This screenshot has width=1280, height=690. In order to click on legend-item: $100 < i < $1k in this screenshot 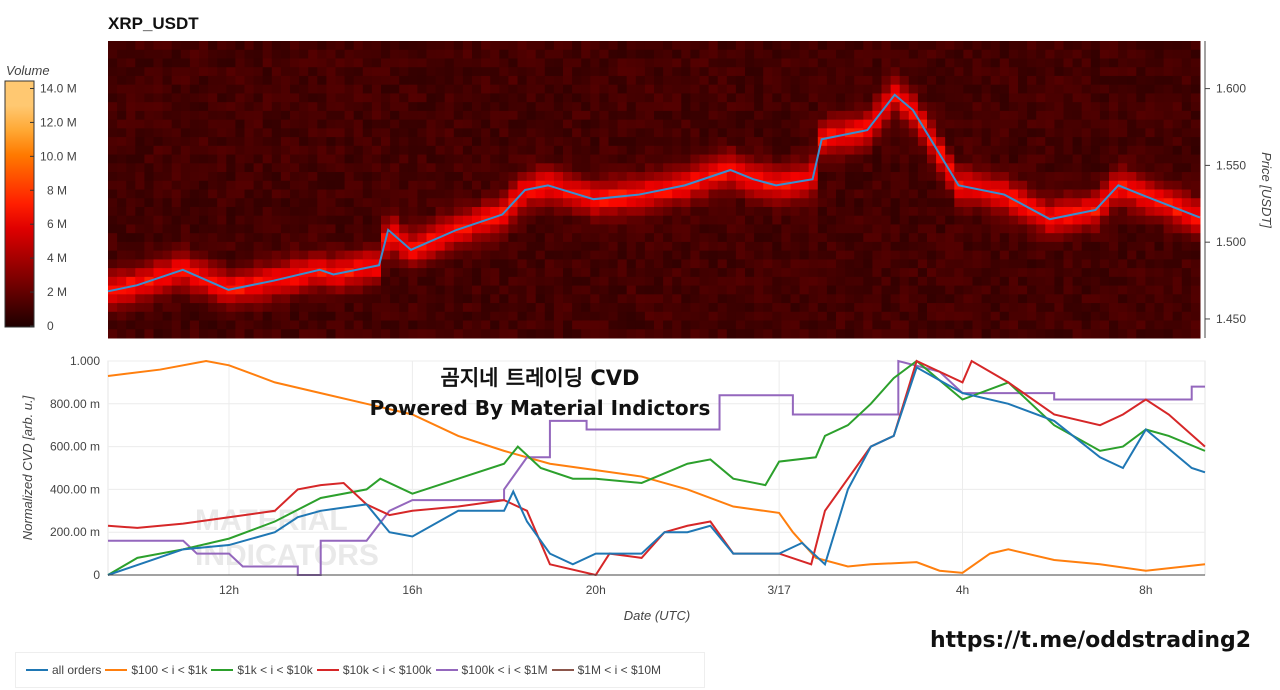, I will do `click(156, 670)`.